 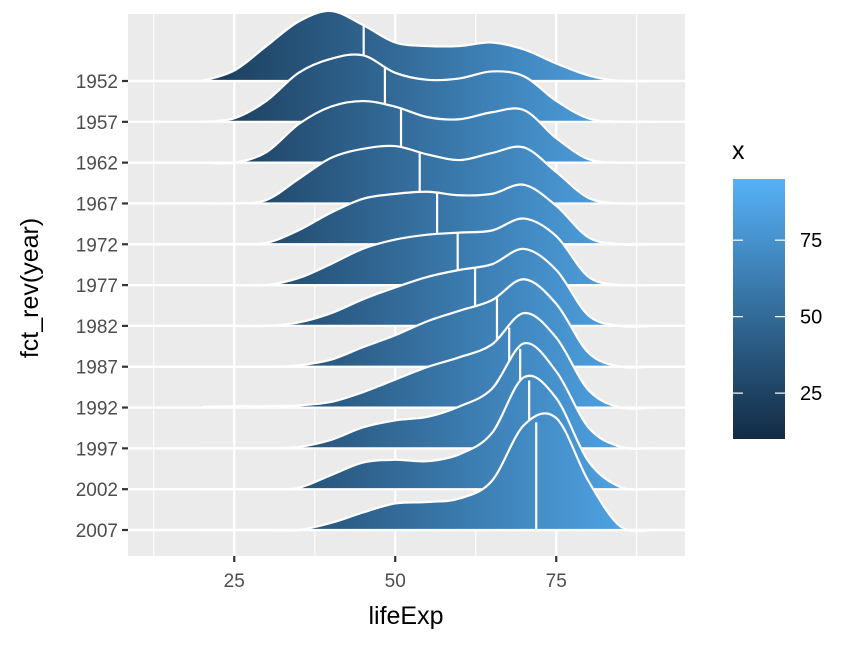 What do you see at coordinates (759, 309) in the screenshot?
I see `legend-colorbar` at bounding box center [759, 309].